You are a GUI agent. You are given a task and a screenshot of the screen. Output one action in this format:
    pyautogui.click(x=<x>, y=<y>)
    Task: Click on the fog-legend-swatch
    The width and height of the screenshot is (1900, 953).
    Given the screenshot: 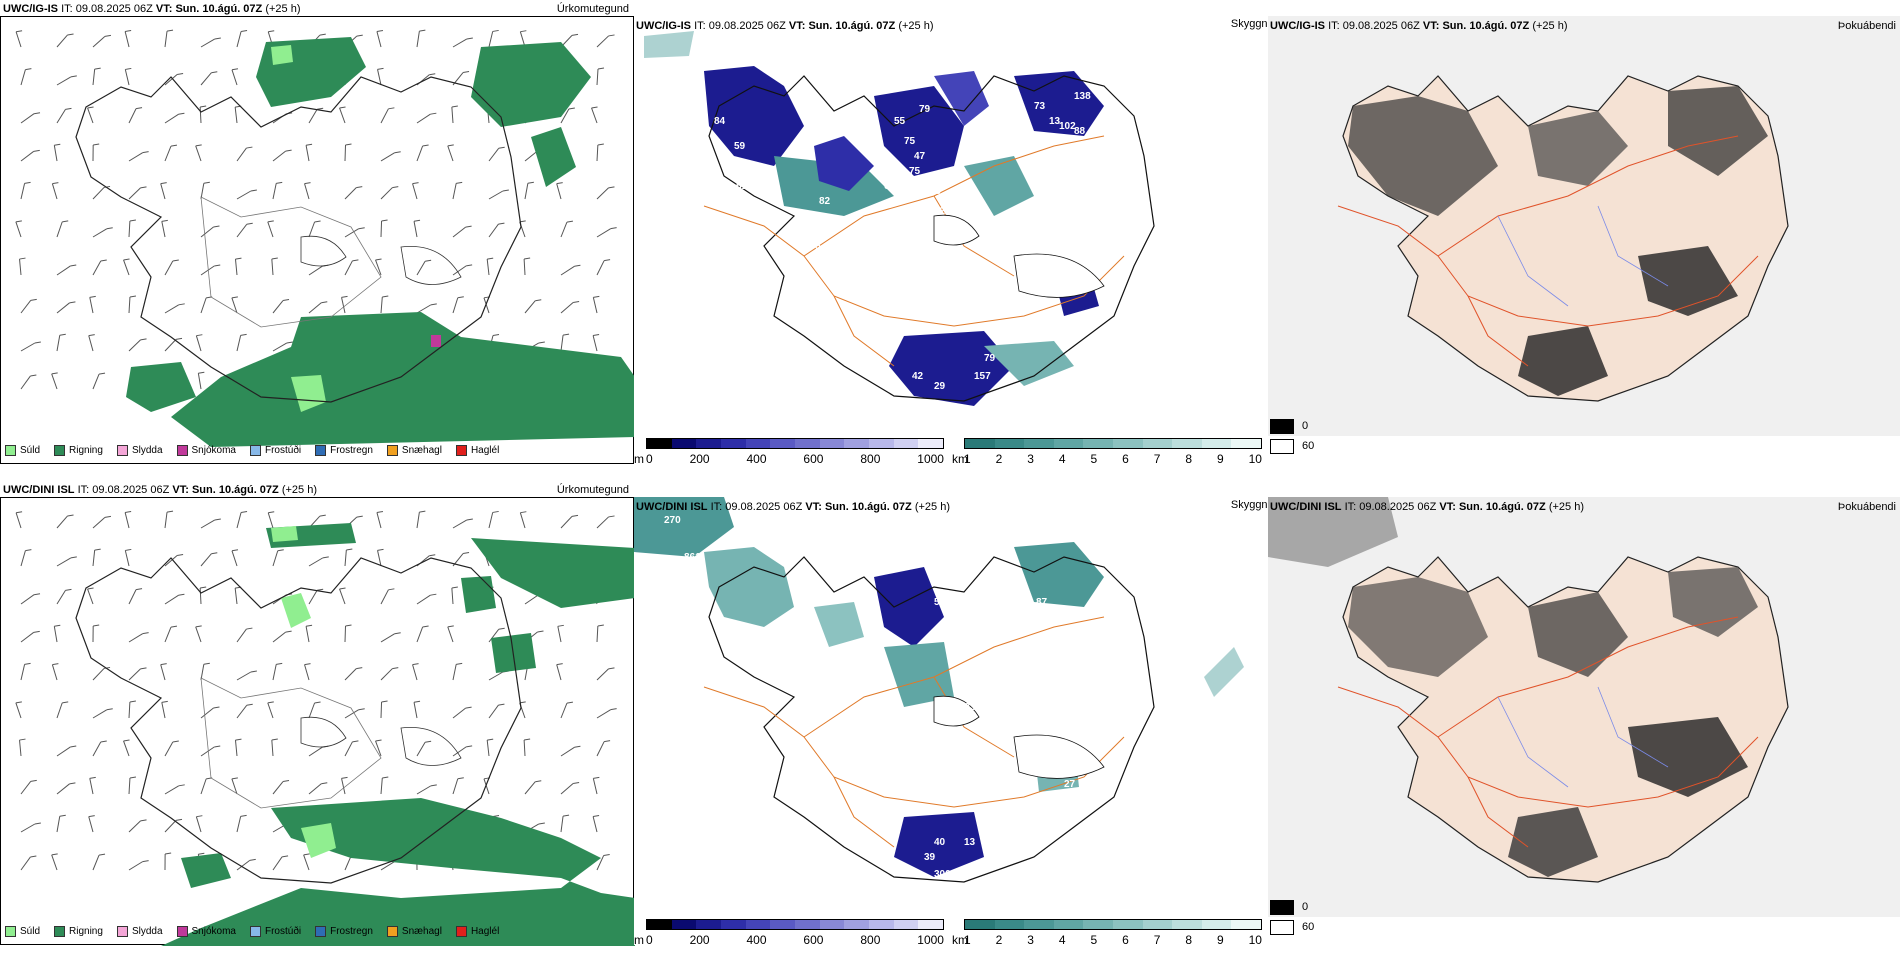 What is the action you would take?
    pyautogui.click(x=1282, y=446)
    